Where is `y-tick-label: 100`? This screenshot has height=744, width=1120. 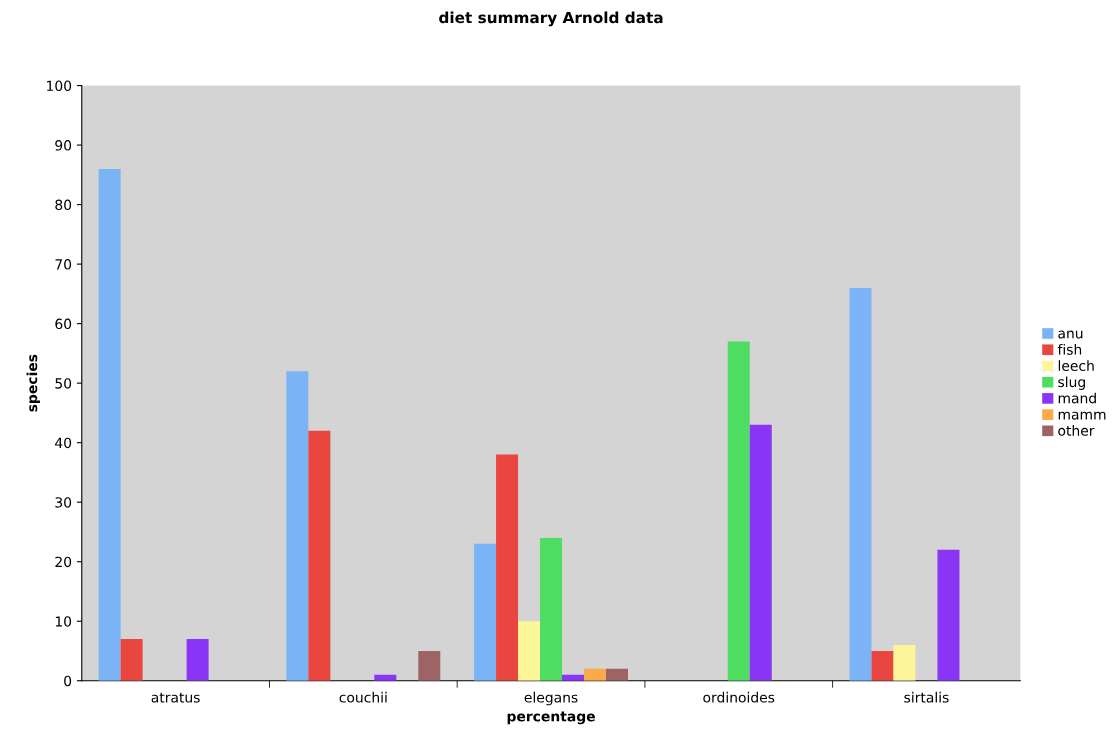
y-tick-label: 100 is located at coordinates (59, 86).